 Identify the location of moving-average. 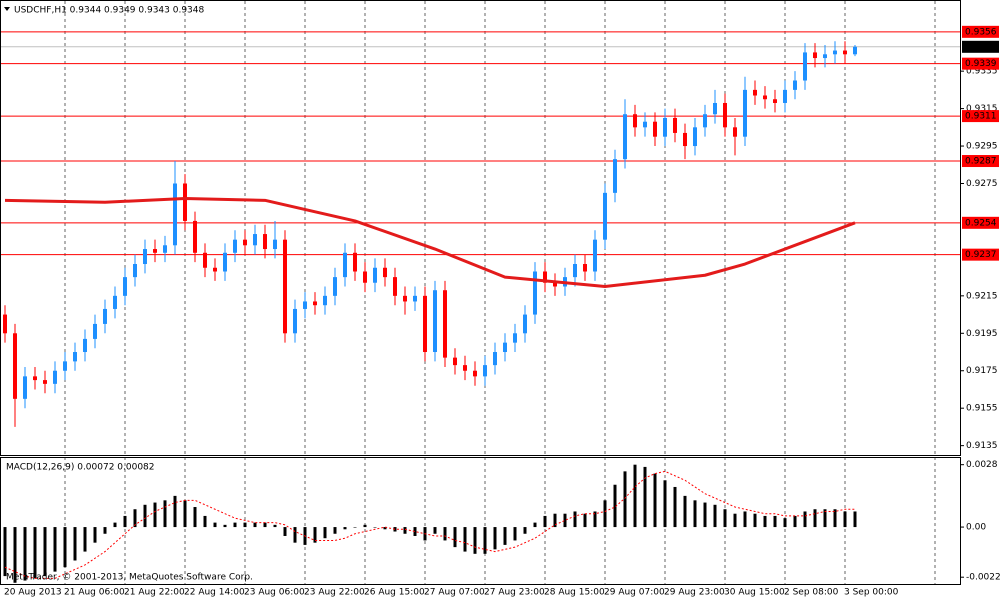
(430, 242).